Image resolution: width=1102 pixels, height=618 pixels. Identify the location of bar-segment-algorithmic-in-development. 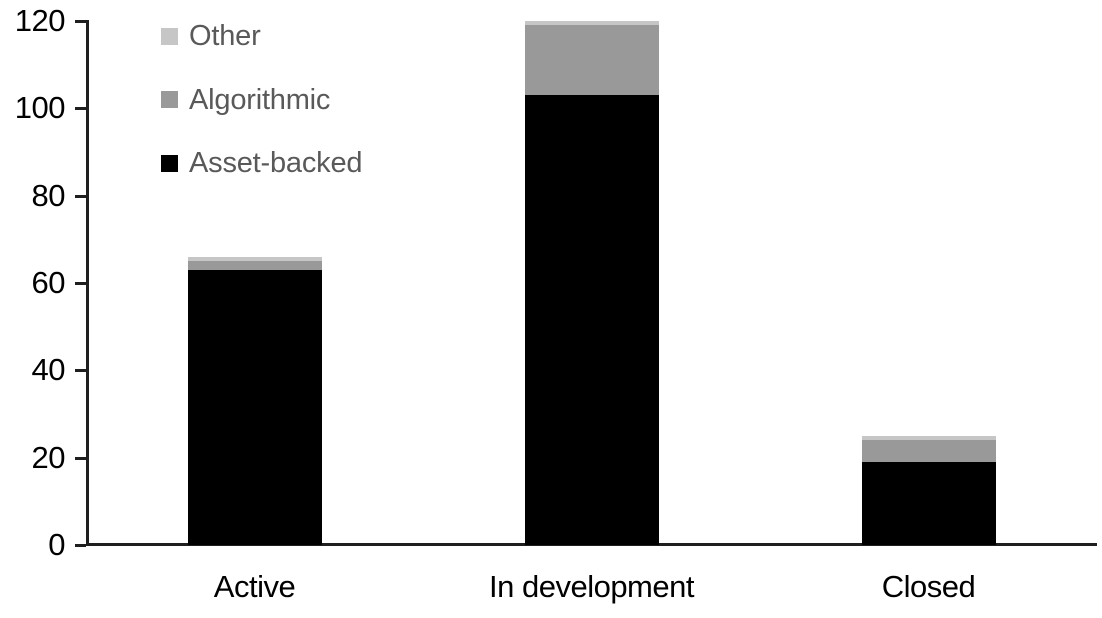
(591, 60).